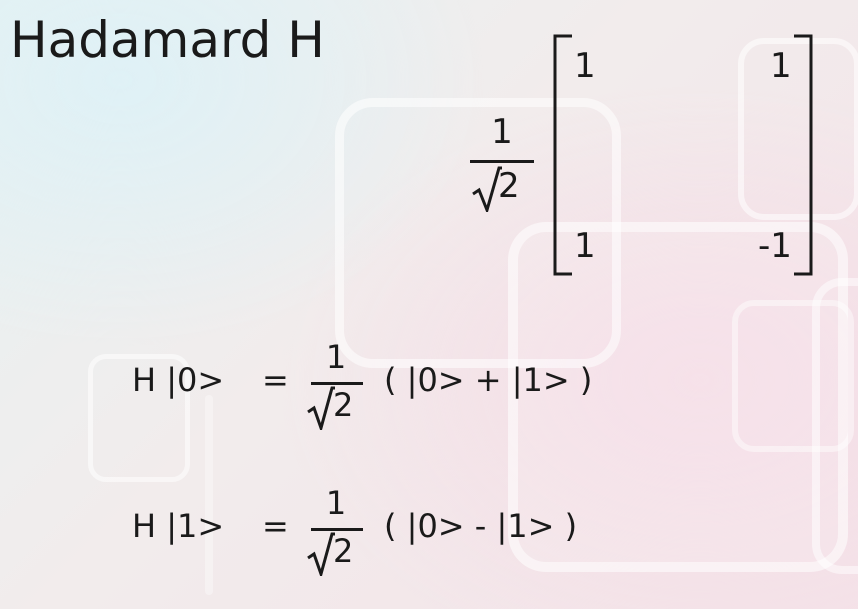 Image resolution: width=858 pixels, height=609 pixels. I want to click on matrix-cell-r1c2: 1, so click(781, 66).